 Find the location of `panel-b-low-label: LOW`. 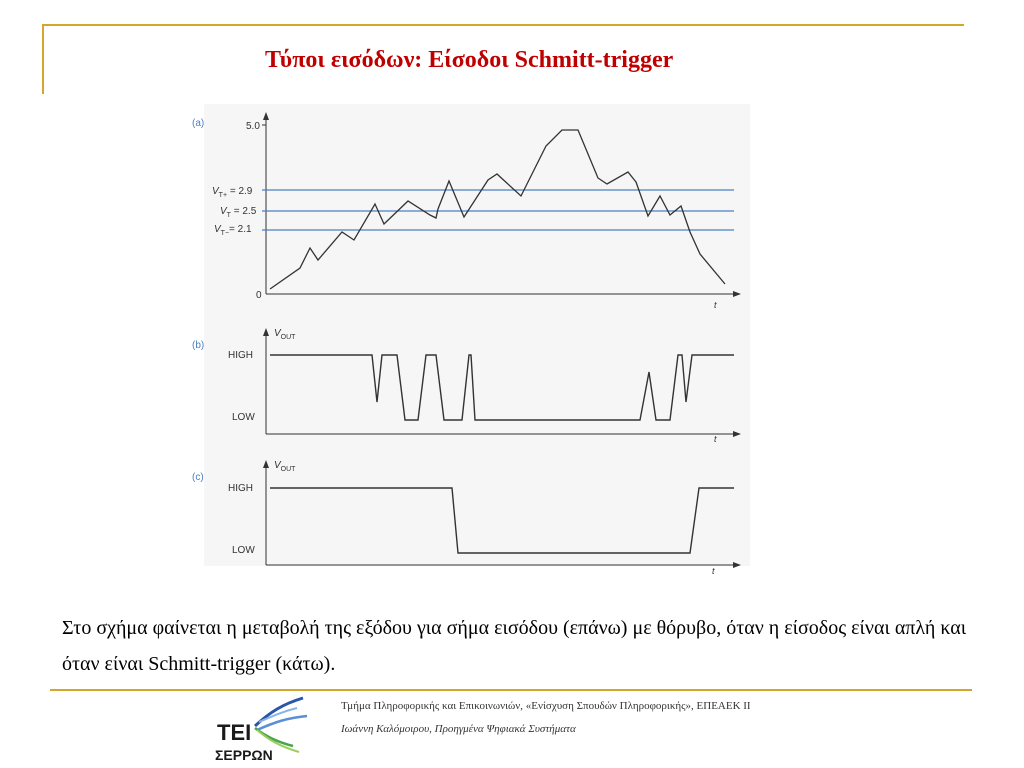

panel-b-low-label: LOW is located at coordinates (243, 417).